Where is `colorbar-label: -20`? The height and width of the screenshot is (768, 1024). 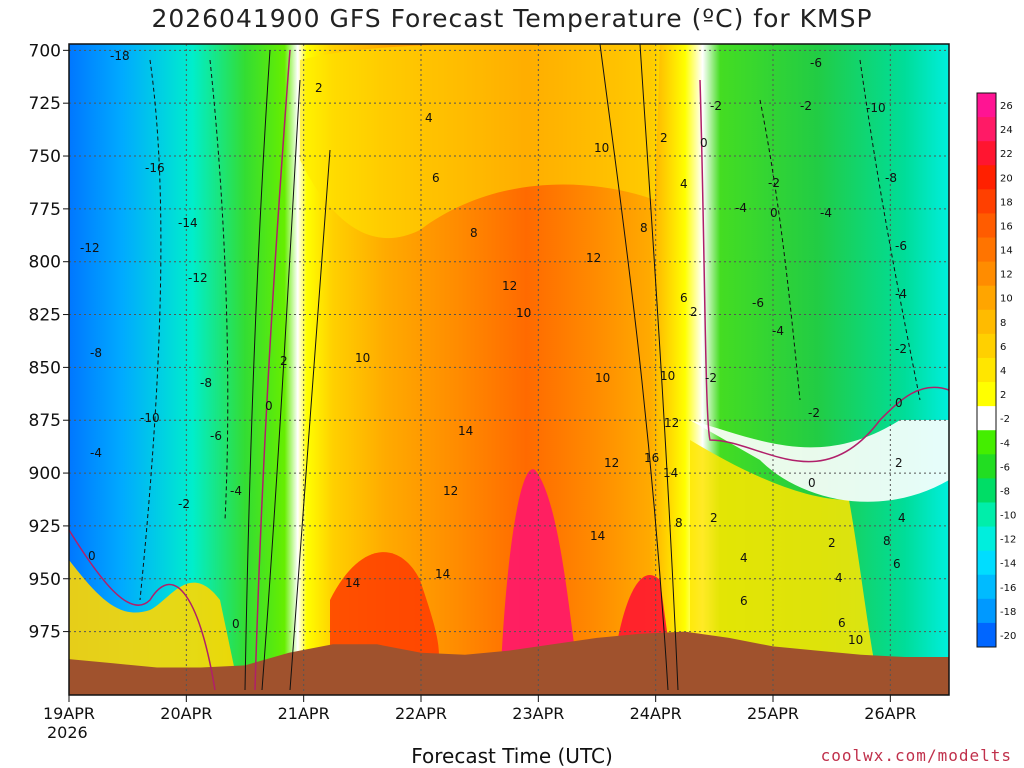 colorbar-label: -20 is located at coordinates (1008, 636).